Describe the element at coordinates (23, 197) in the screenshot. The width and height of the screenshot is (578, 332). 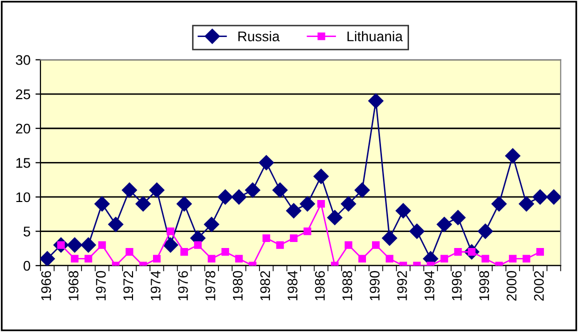
I see `y-tick-label: 10` at that location.